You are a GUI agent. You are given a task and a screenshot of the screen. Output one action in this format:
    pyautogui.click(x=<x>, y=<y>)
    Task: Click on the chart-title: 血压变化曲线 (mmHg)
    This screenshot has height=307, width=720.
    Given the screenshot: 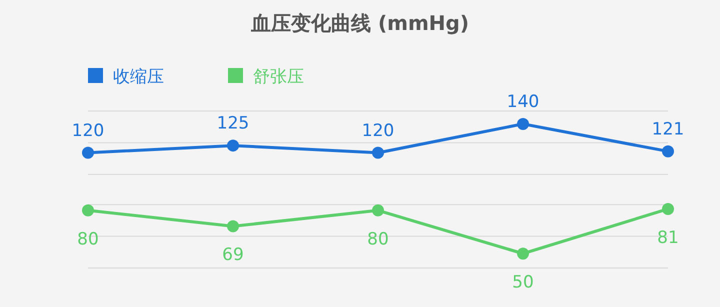 What is the action you would take?
    pyautogui.click(x=359, y=23)
    